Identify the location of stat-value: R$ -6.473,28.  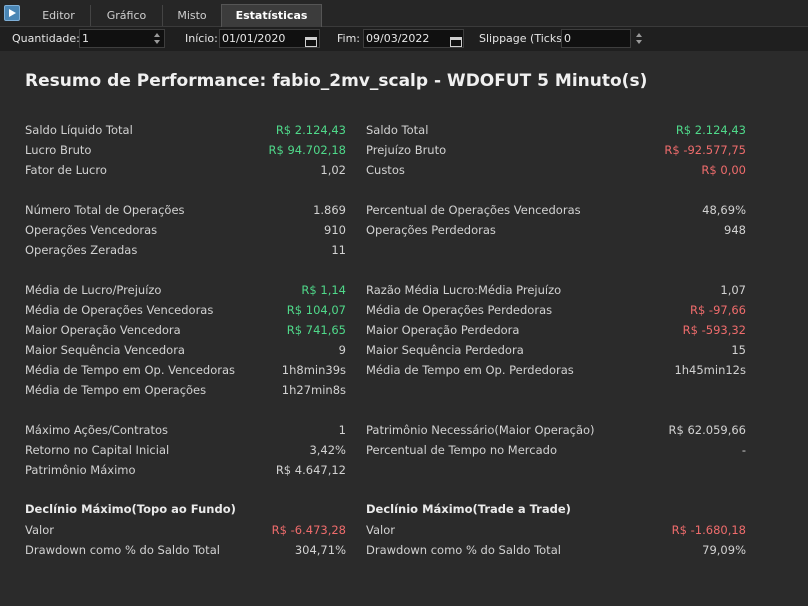
(308, 530).